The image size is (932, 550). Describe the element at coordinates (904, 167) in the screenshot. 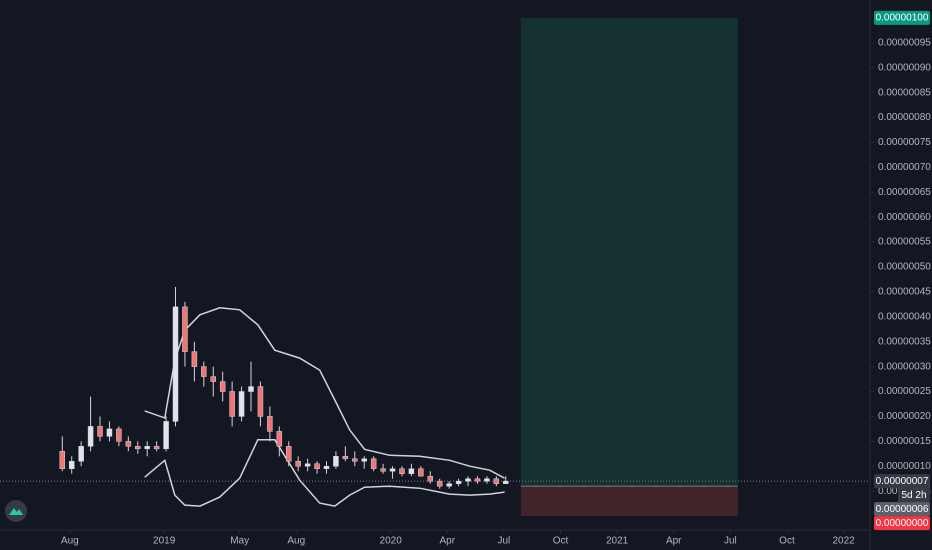

I see `y-tick-label: 0.00000070` at that location.